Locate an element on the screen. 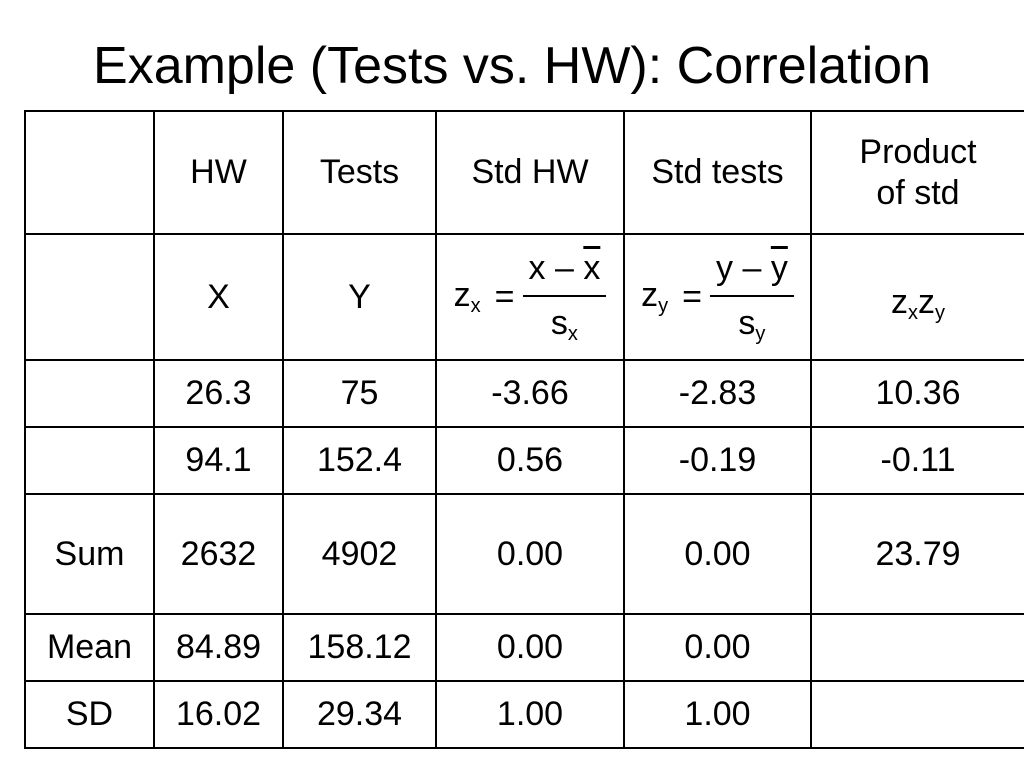  zy-formula-cell: zy = y – y sy is located at coordinates (717, 297).